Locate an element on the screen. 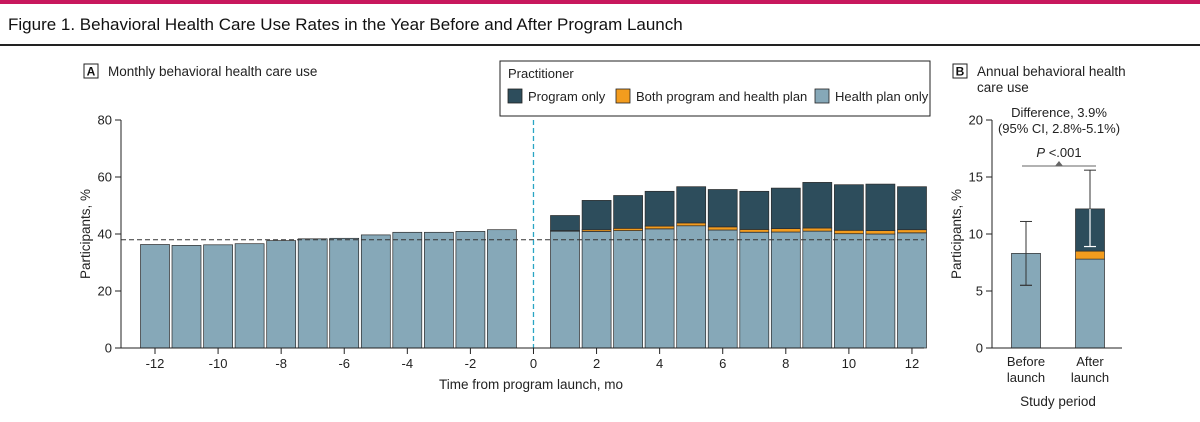 The image size is (1200, 422). panel-b-ytick-label: 10 is located at coordinates (976, 234).